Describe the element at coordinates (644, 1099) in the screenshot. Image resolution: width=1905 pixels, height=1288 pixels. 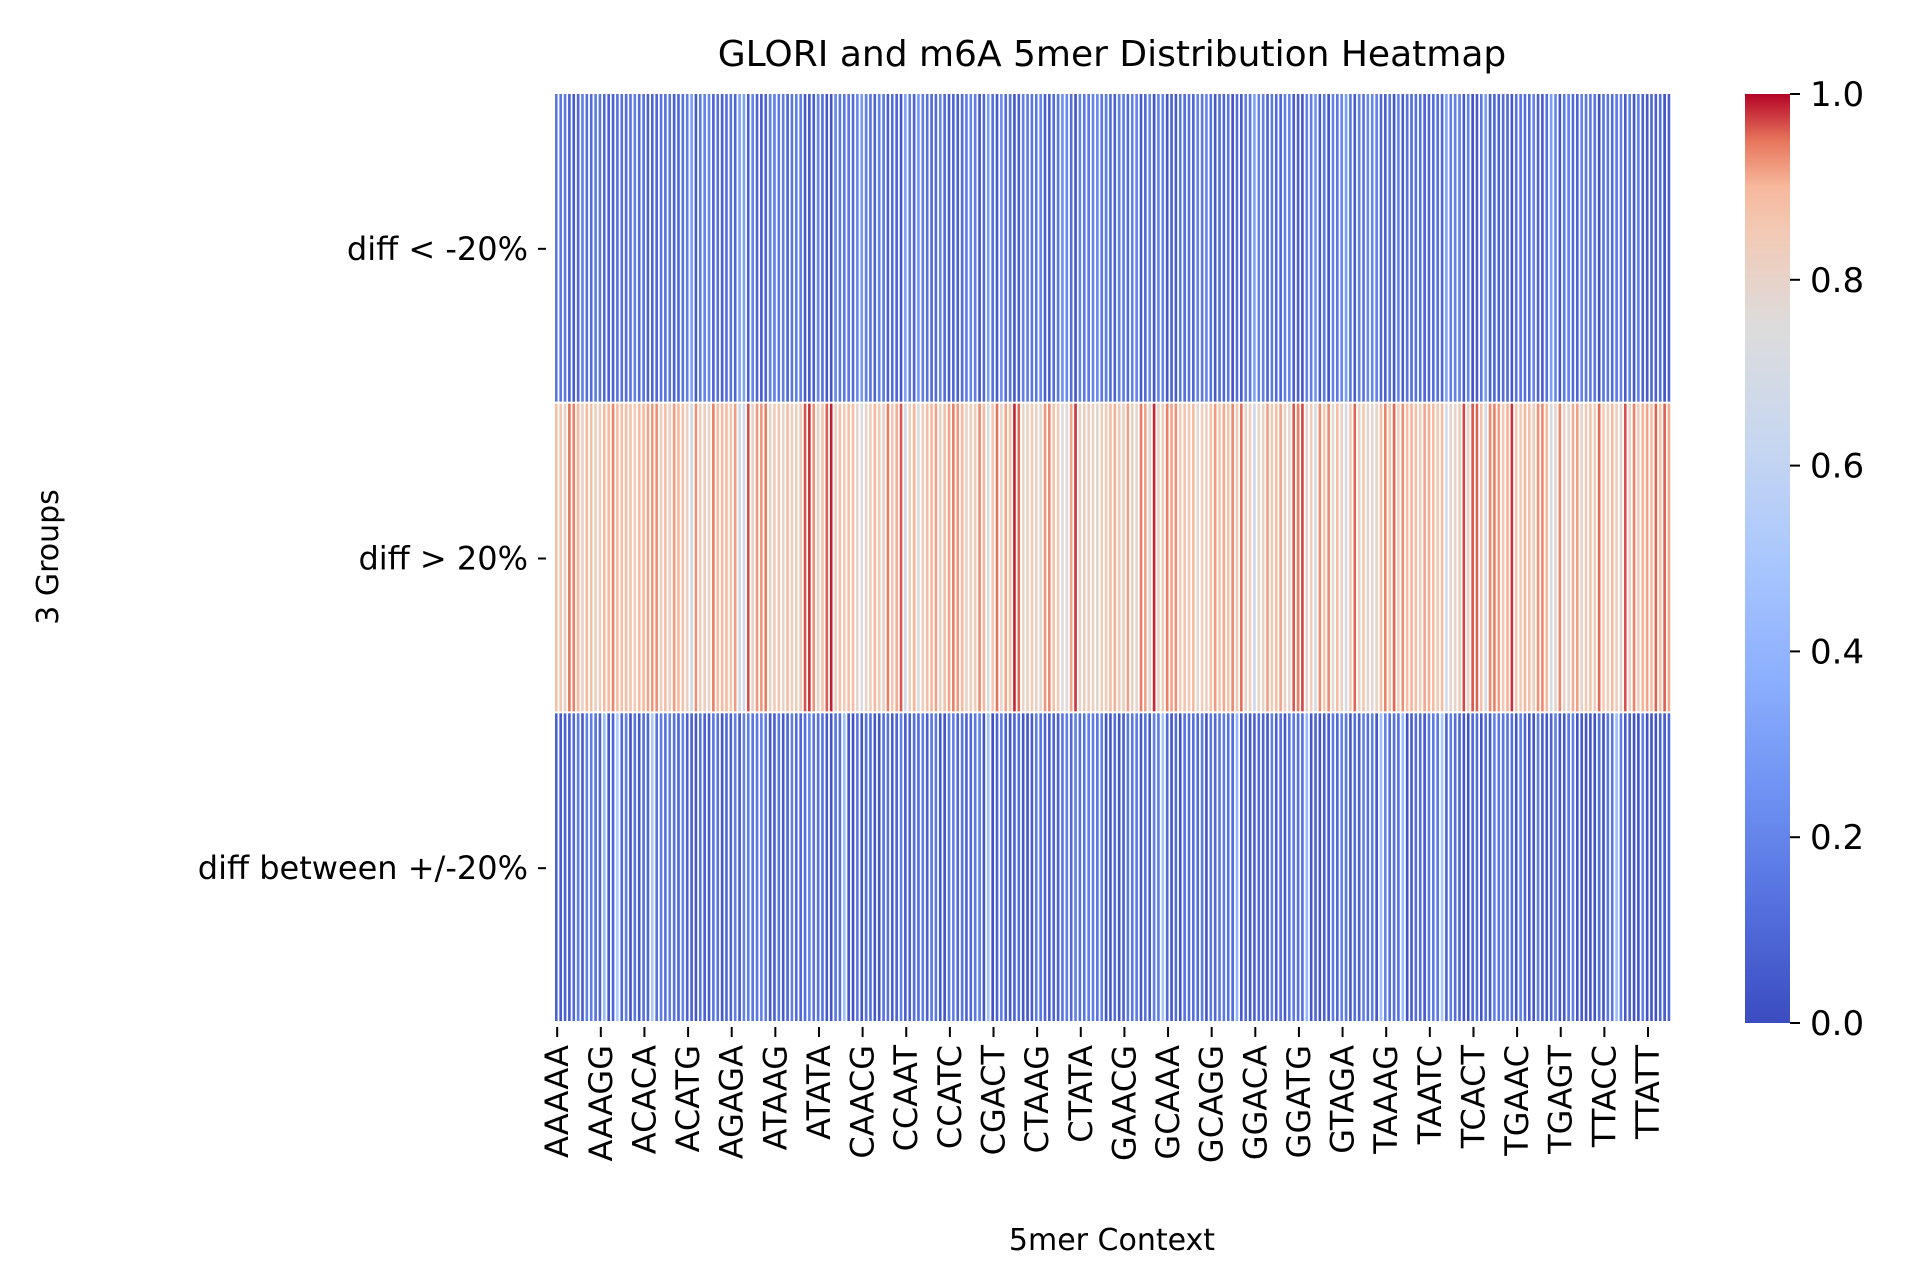
I see `x-tick-label: ACACA` at that location.